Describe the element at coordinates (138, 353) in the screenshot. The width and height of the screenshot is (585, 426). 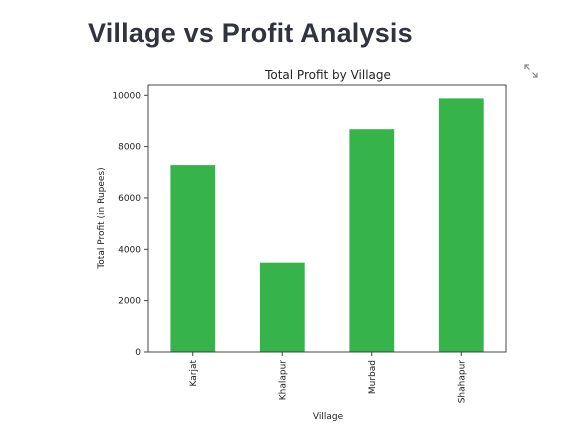
I see `y-tick-label: 0` at that location.